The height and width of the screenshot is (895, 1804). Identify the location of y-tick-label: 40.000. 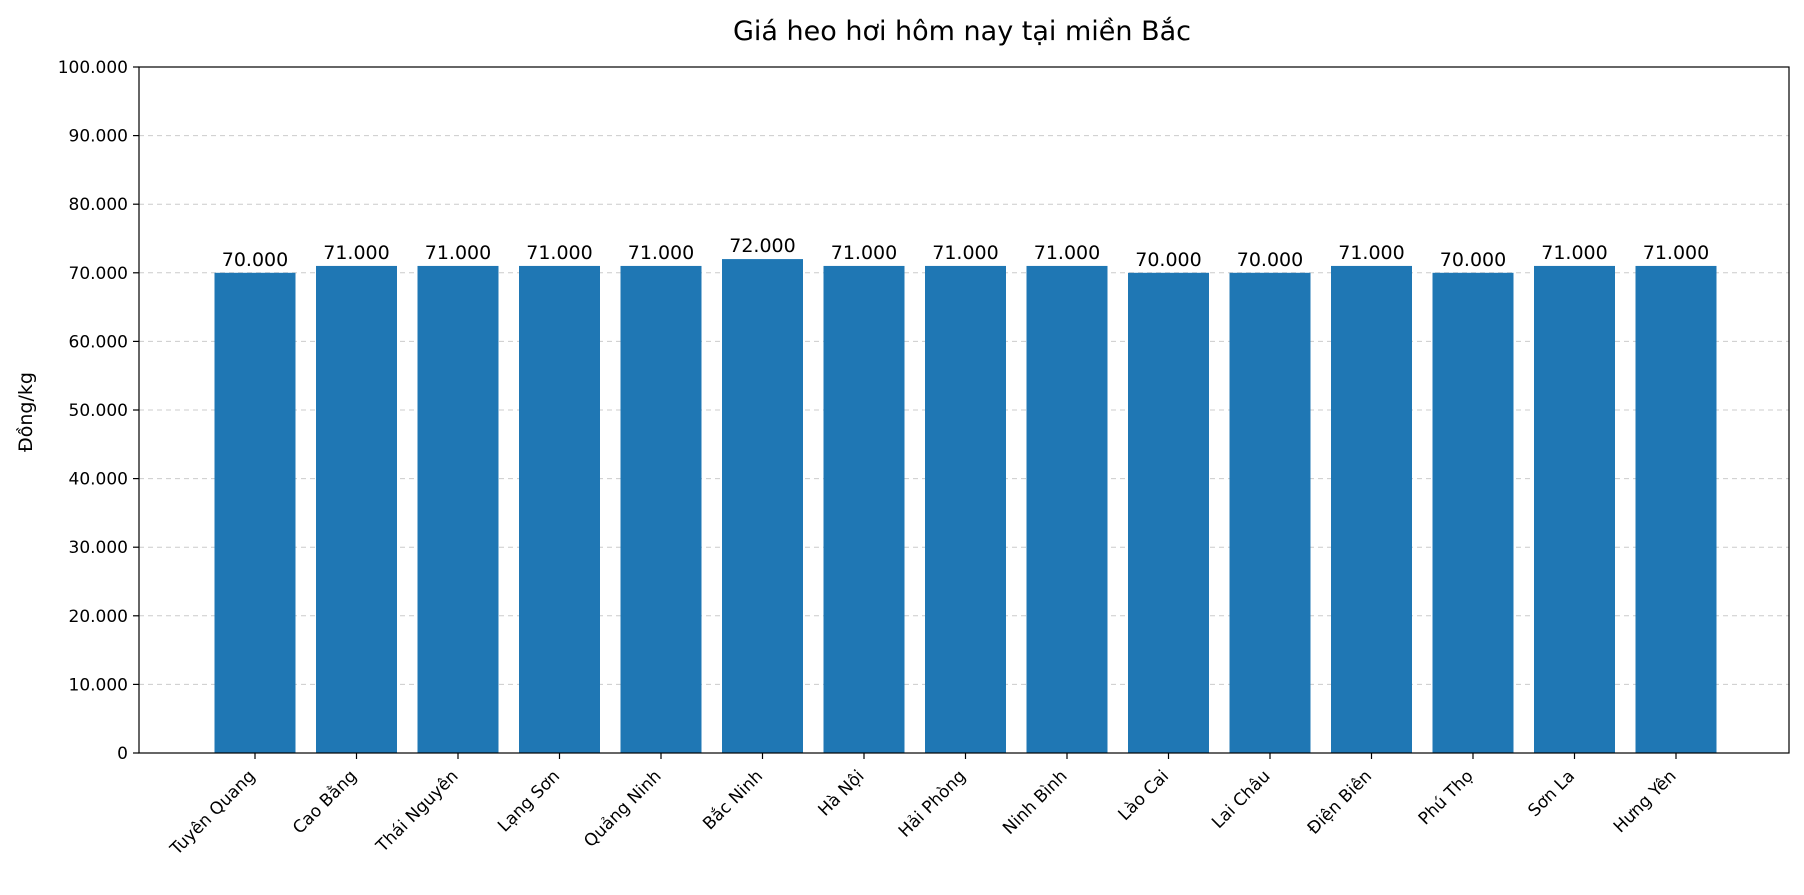
(98, 480).